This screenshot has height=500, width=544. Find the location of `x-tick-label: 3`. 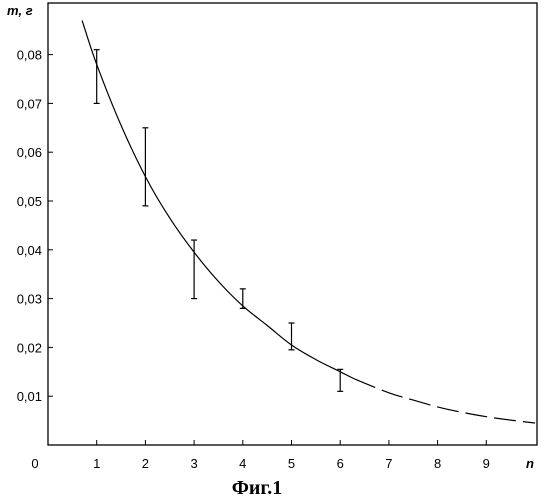

x-tick-label: 3 is located at coordinates (193, 463).